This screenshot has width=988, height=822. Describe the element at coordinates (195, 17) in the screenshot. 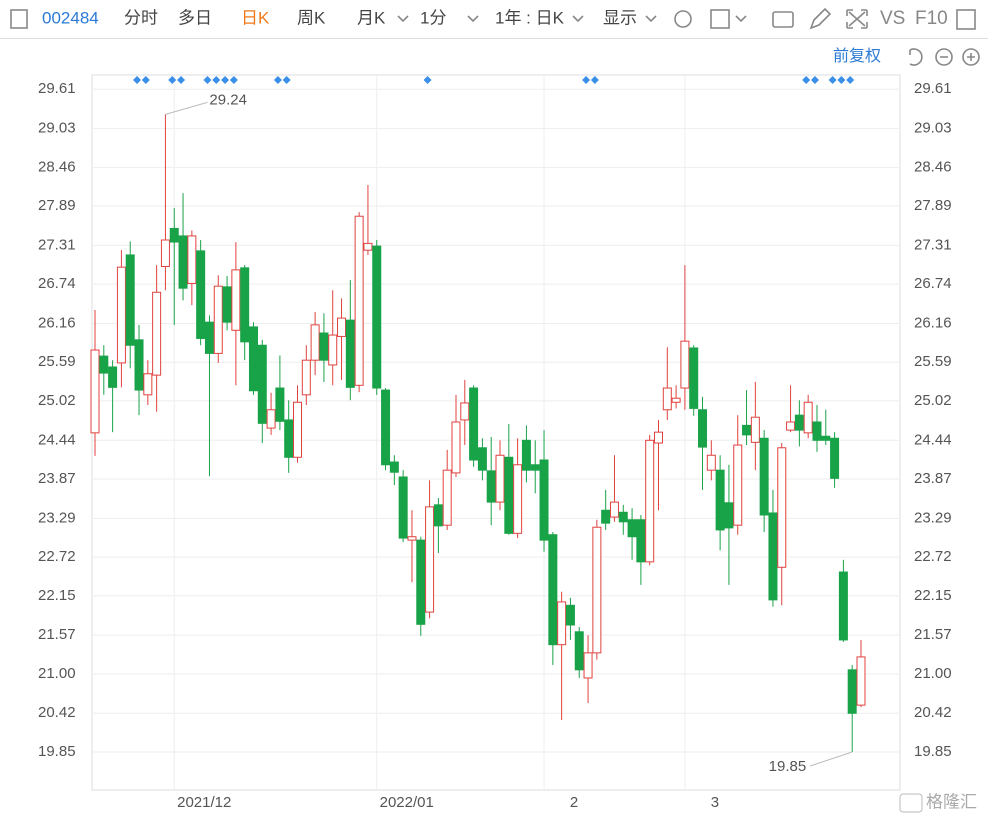

I see `tab: 多日` at that location.